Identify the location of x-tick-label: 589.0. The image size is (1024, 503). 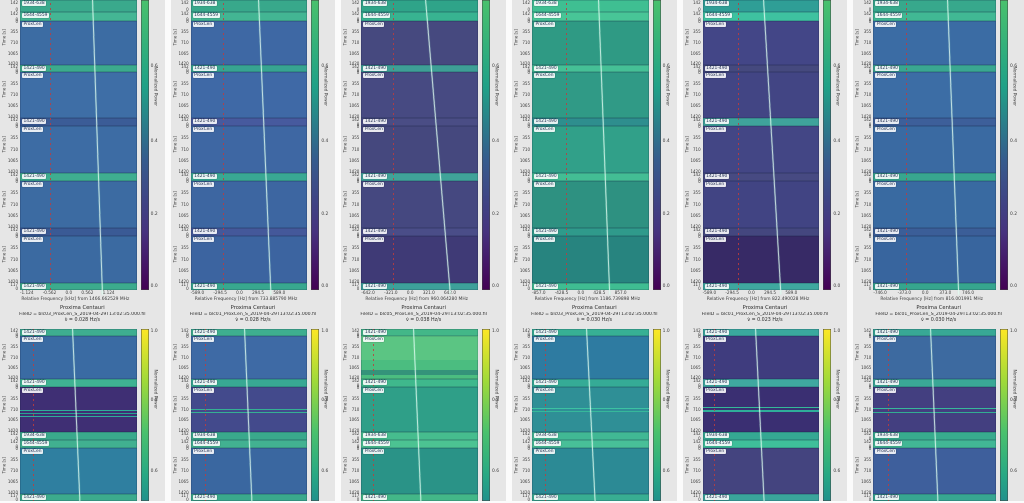
(279, 292).